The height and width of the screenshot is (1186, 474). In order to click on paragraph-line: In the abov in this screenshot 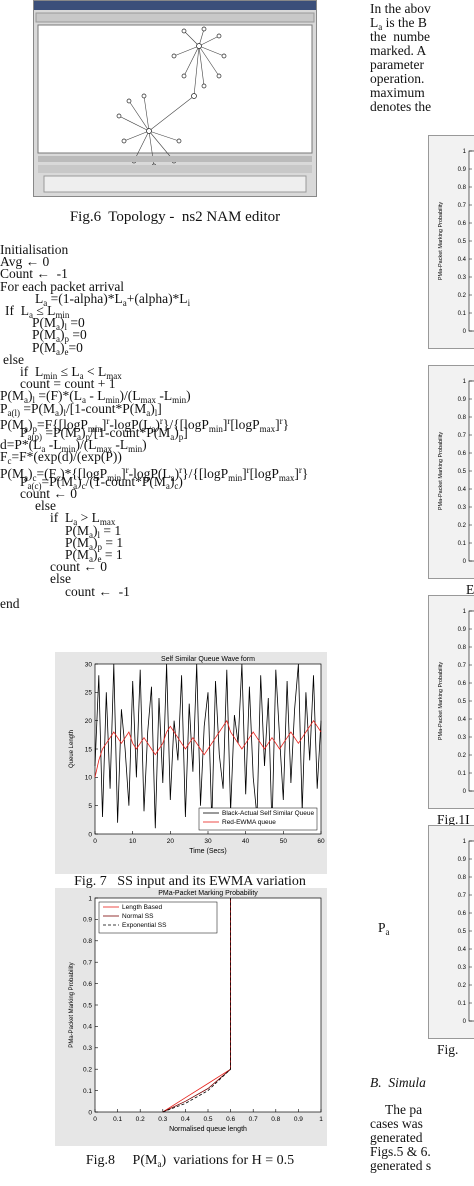, I will do `click(400, 9)`.